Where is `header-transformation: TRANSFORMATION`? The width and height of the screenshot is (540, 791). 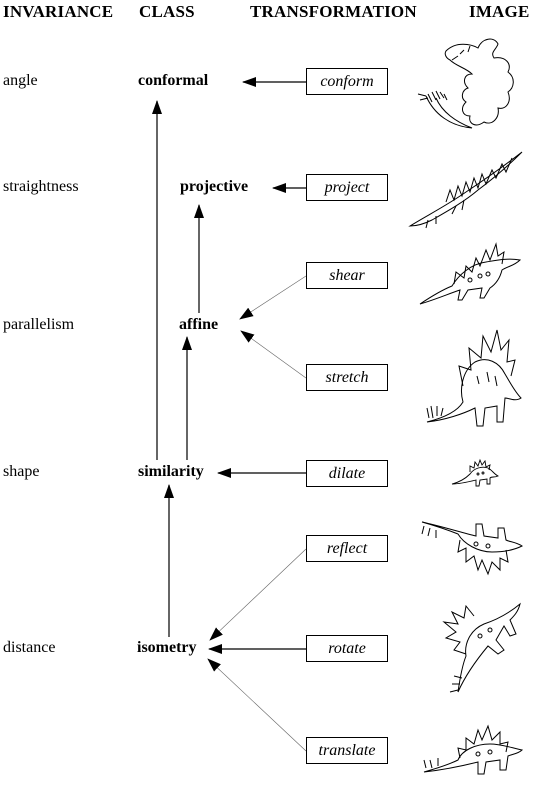
header-transformation: TRANSFORMATION is located at coordinates (333, 11).